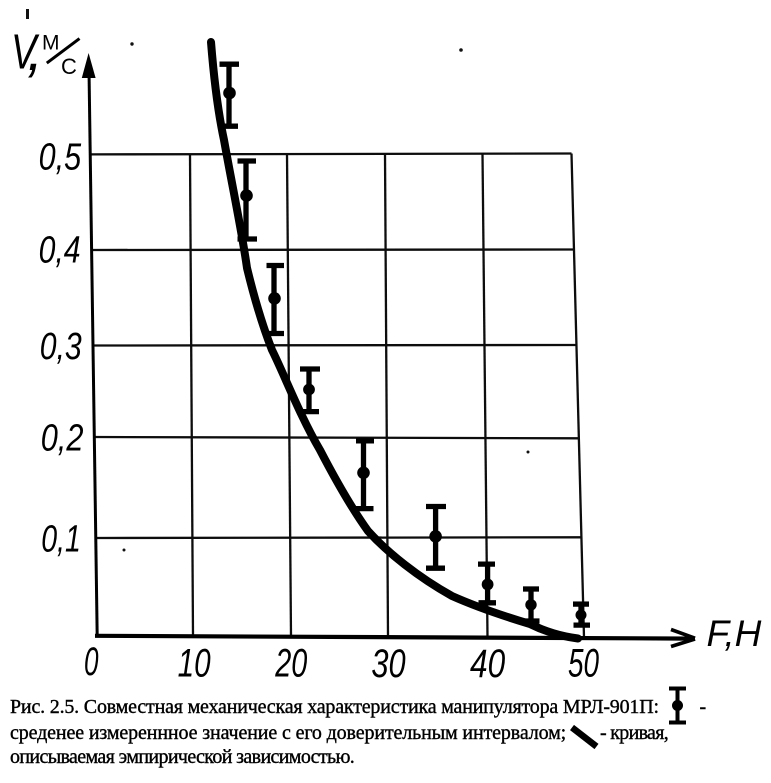 Image resolution: width=771 pixels, height=783 pixels. What do you see at coordinates (91, 661) in the screenshot?
I see `svg-text: 0` at bounding box center [91, 661].